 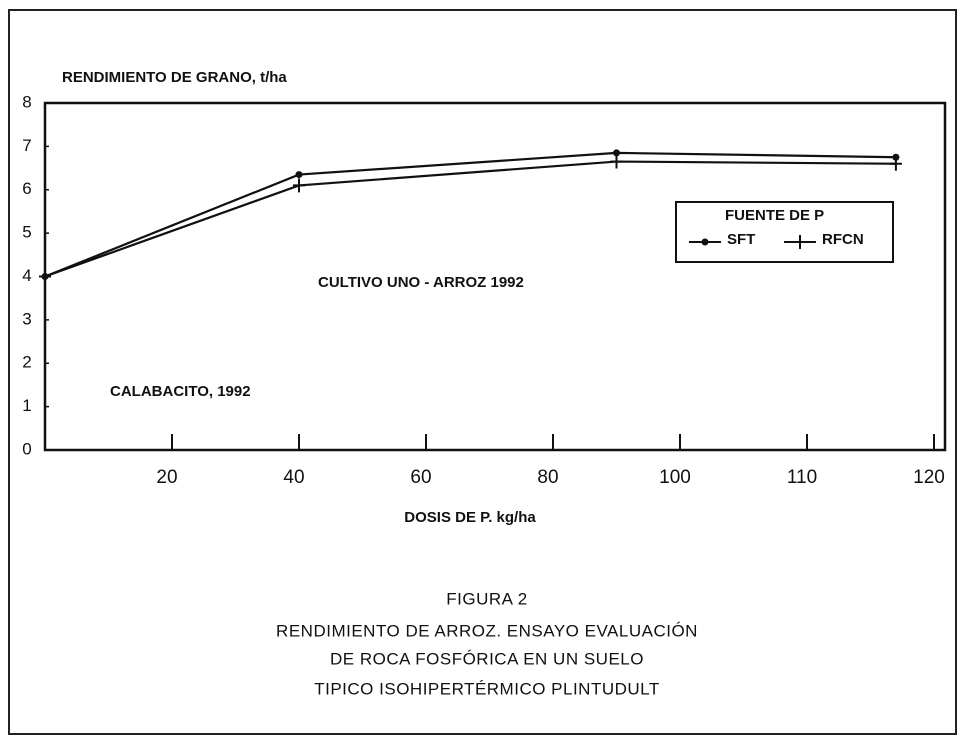 I want to click on legend-label: SFT, so click(x=741, y=239).